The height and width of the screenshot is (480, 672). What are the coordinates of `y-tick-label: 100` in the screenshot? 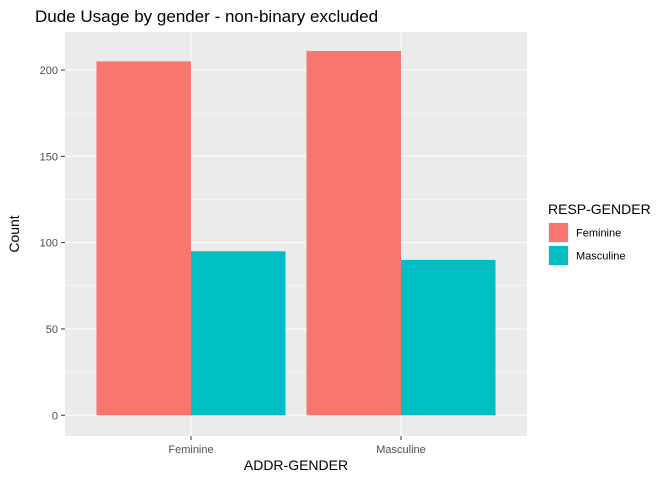 It's located at (49, 244).